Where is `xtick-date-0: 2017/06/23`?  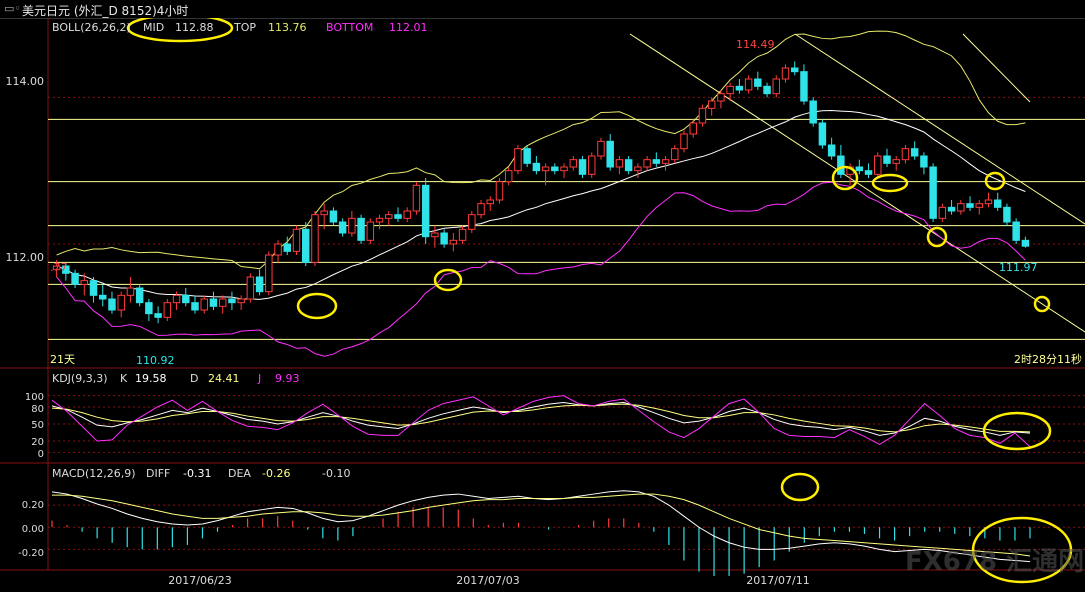 xtick-date-0: 2017/06/23 is located at coordinates (199, 580).